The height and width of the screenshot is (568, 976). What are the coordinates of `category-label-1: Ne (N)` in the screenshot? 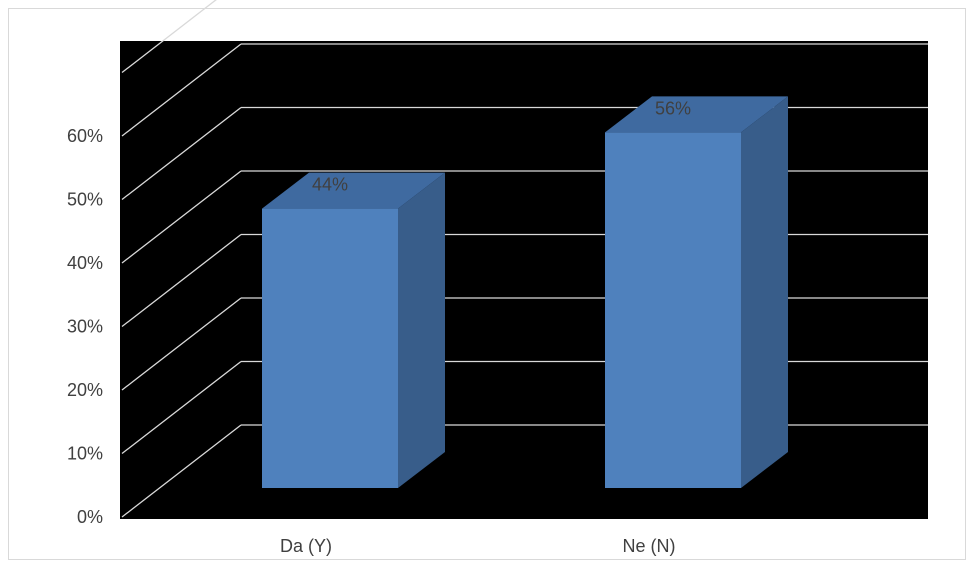 It's located at (649, 546).